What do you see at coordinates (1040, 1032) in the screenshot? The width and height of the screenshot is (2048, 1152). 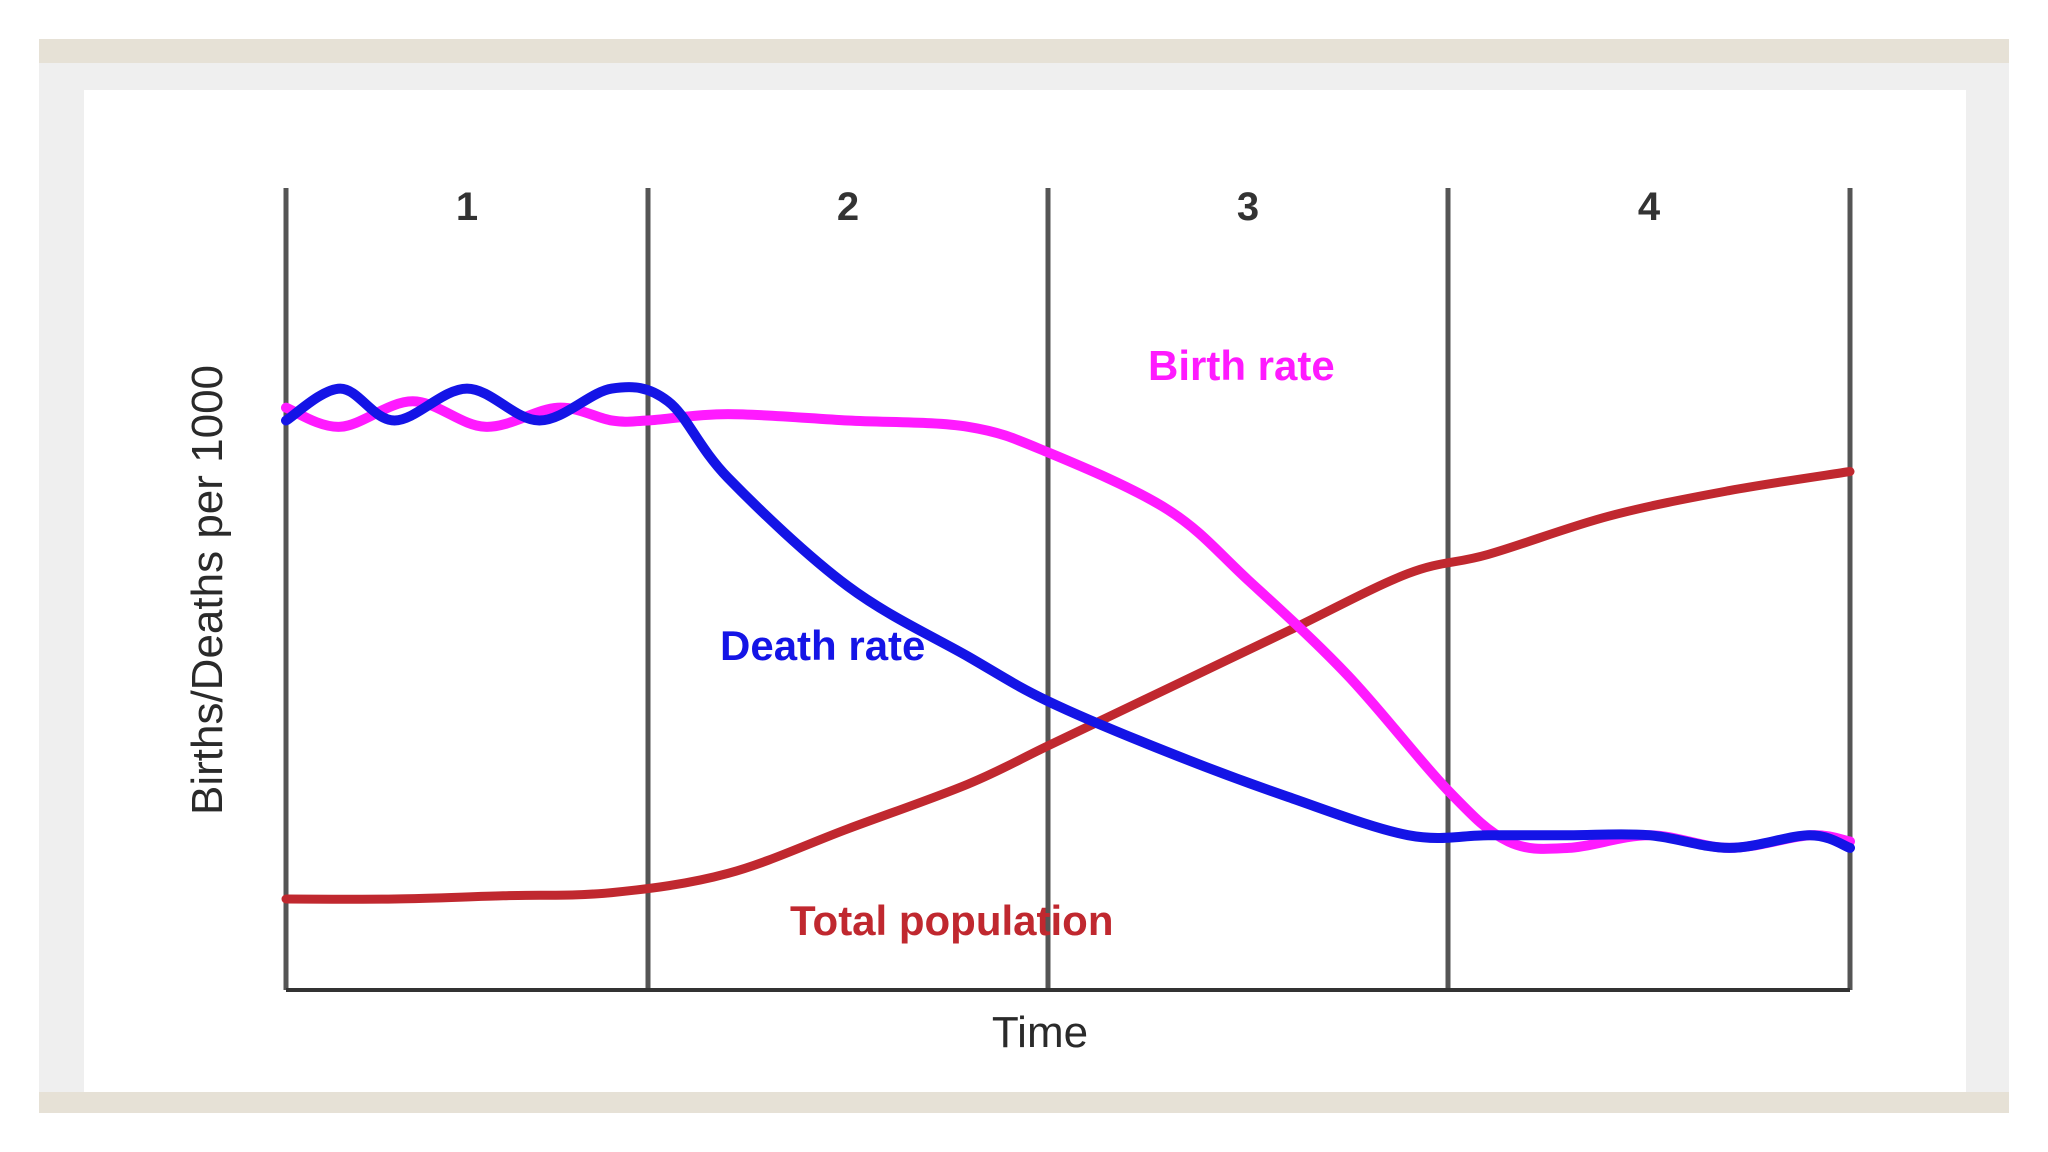 I see `x-axis-label: Time` at bounding box center [1040, 1032].